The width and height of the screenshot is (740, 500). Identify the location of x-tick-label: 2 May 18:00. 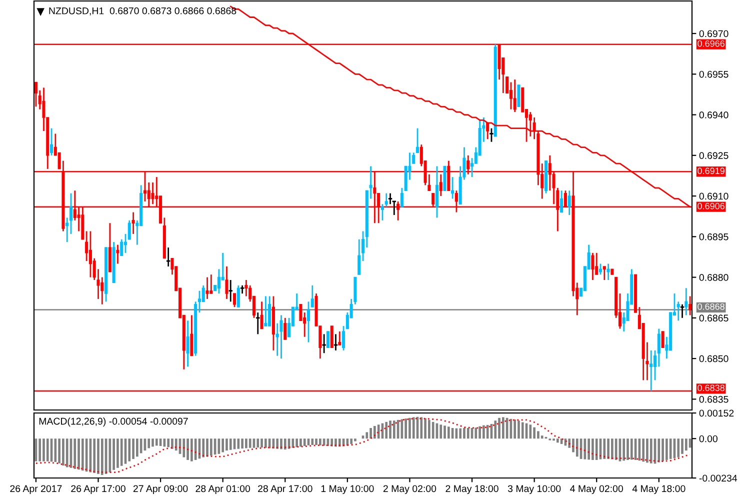
(472, 489).